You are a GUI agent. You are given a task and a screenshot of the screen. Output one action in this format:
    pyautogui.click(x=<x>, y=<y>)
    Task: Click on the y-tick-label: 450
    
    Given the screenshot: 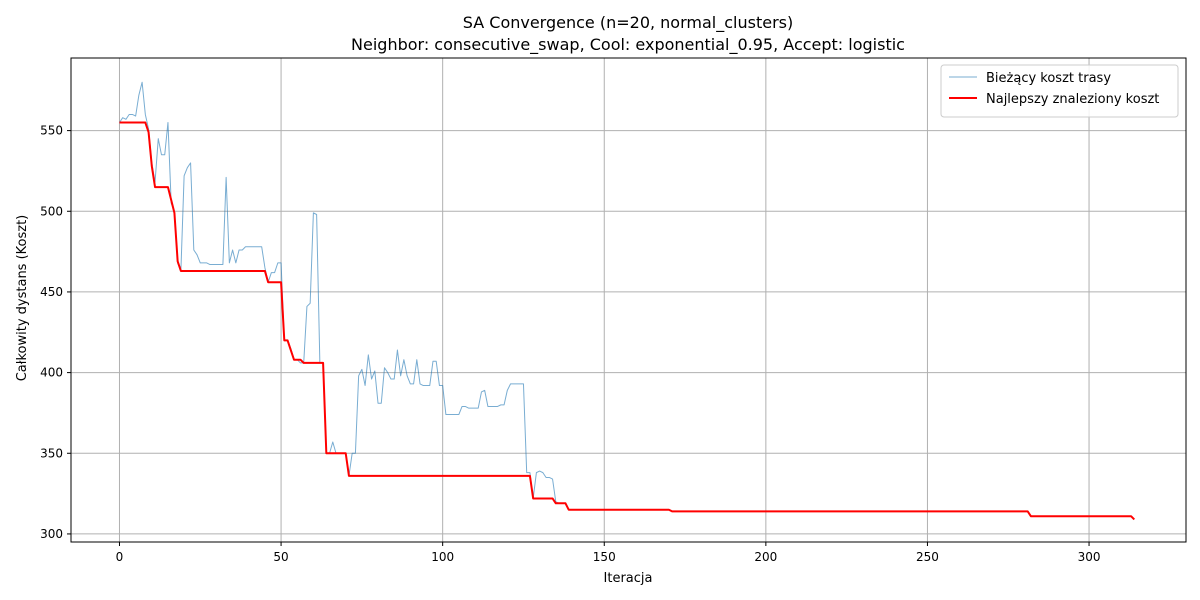 What is the action you would take?
    pyautogui.click(x=51, y=292)
    